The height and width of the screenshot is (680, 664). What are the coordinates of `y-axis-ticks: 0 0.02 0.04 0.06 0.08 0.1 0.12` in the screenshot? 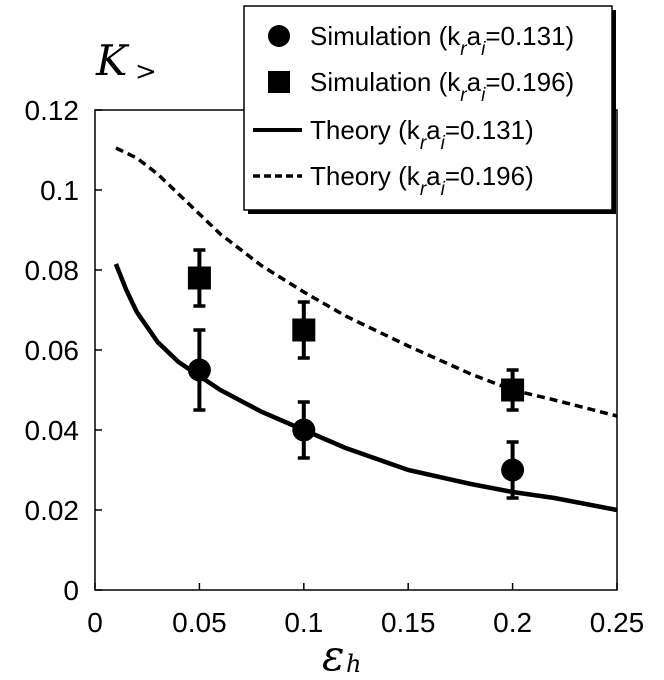 It's located at (63, 350).